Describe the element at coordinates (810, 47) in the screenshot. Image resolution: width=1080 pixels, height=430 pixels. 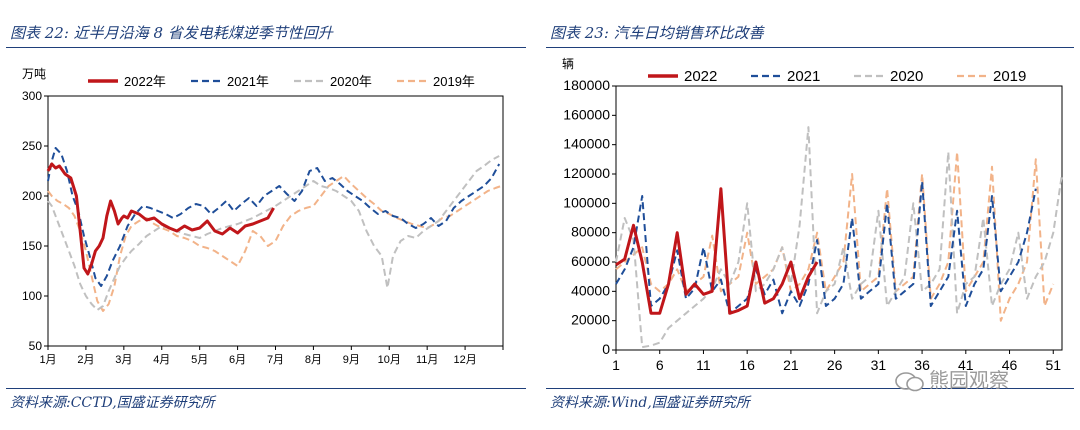
I see `right-title-rule` at that location.